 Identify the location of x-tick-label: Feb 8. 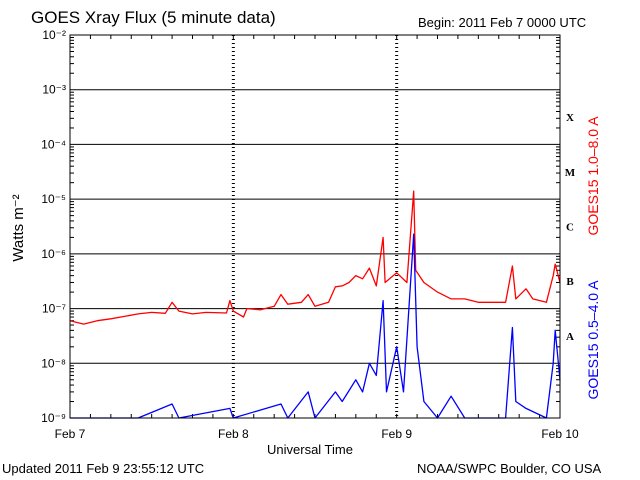
(233, 434).